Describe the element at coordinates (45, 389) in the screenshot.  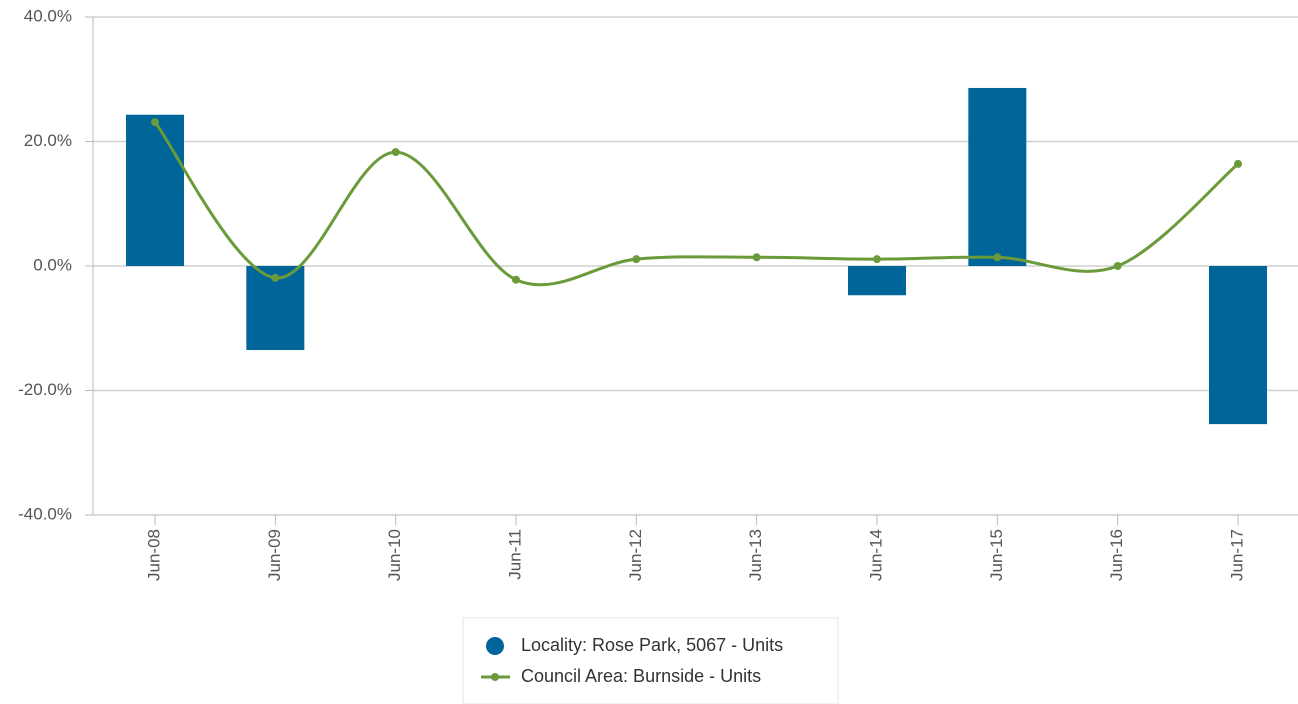
I see `y-tick-label: -20.0%` at that location.